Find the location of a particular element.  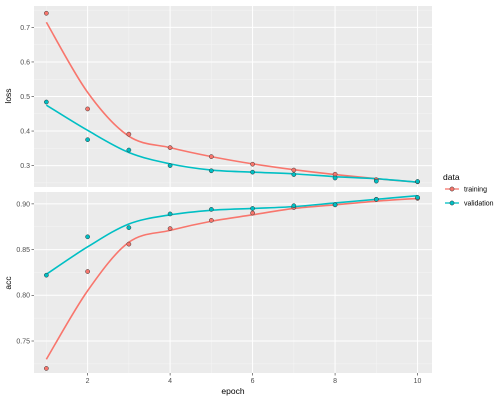

legend-entry-validation: validation is located at coordinates (469, 204).